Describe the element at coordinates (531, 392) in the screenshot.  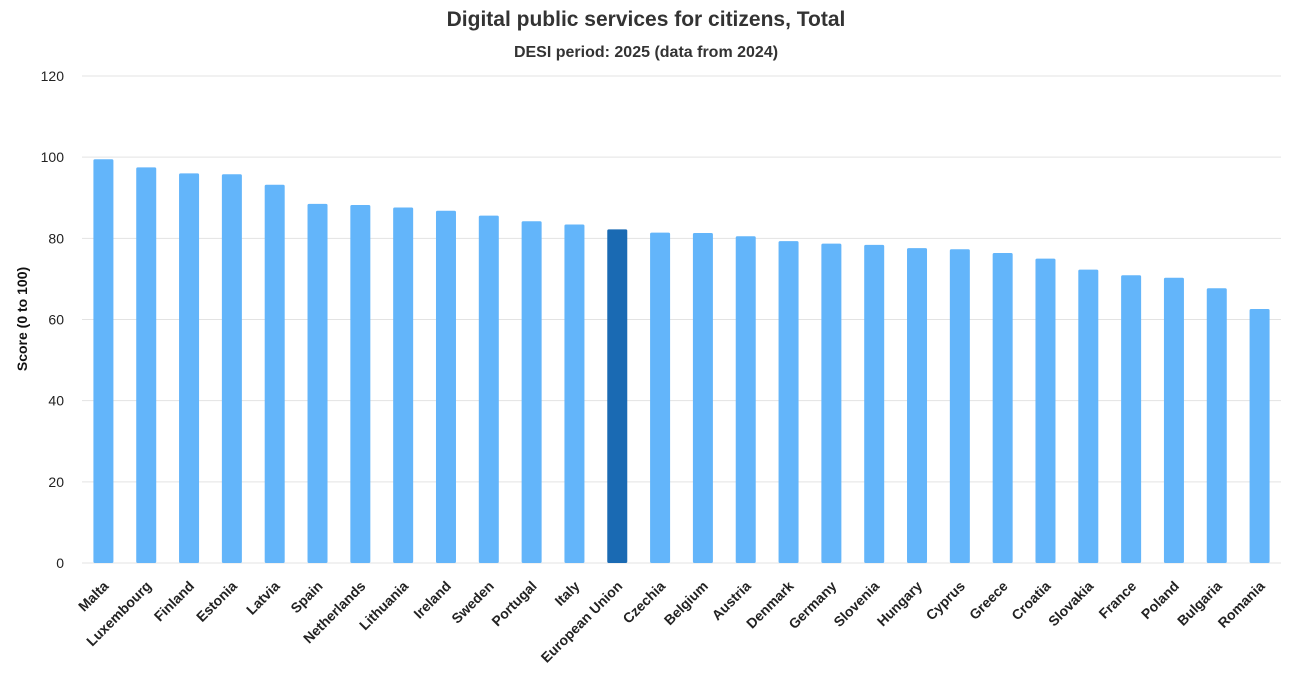
I see `bar-portugal` at that location.